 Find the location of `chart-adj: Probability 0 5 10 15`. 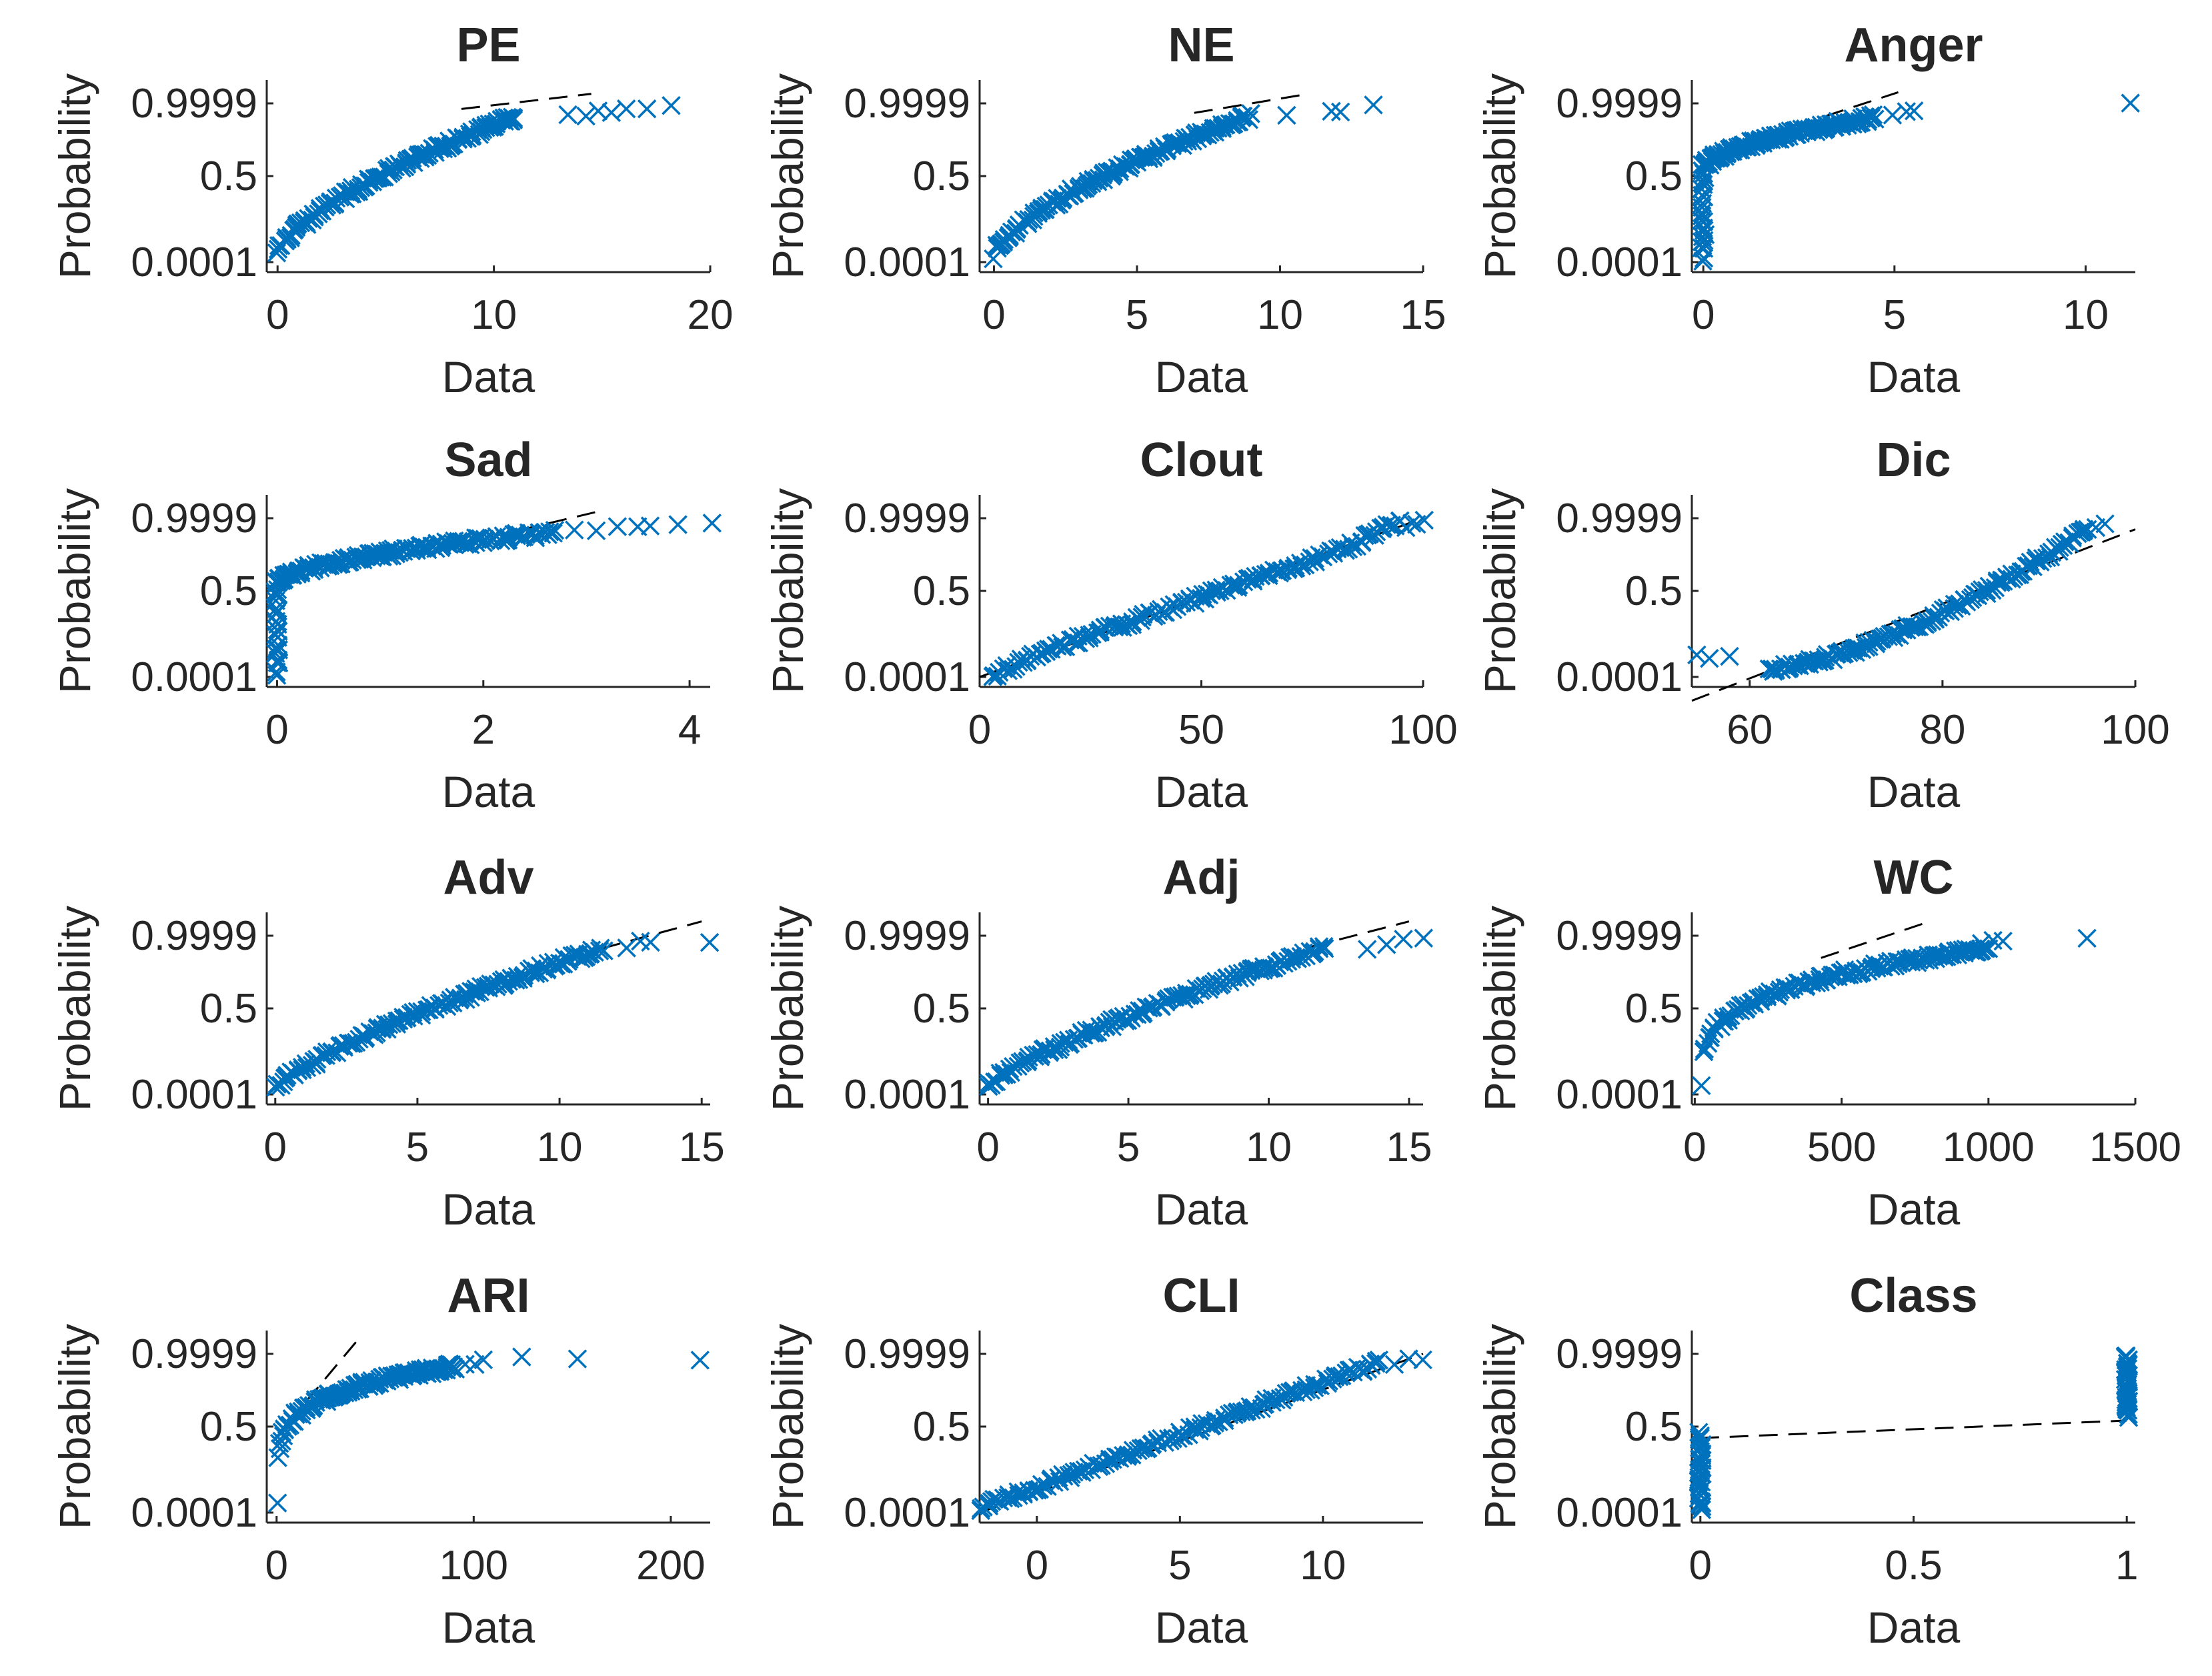

chart-adj: Probability 0 5 10 15 is located at coordinates (1098, 1038).